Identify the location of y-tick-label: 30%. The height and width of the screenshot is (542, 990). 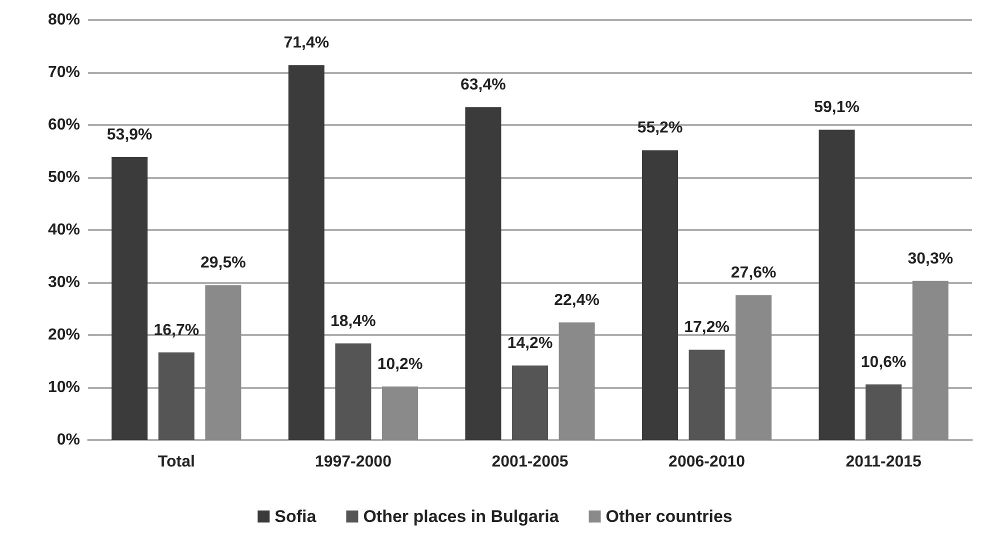
(64, 282).